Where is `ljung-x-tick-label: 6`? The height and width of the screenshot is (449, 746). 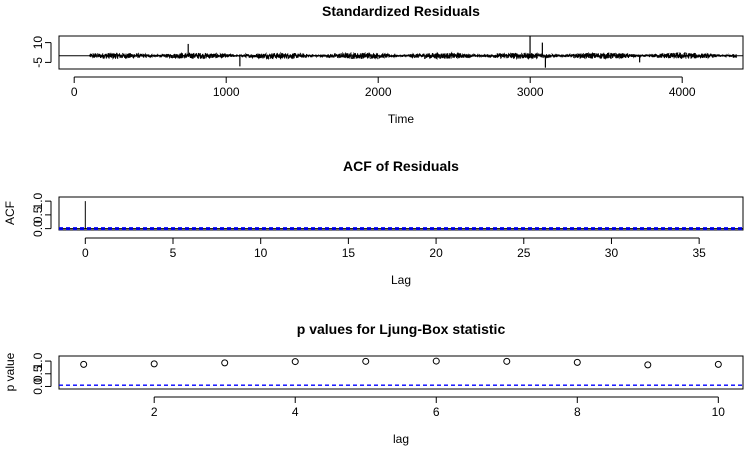 ljung-x-tick-label: 6 is located at coordinates (436, 412).